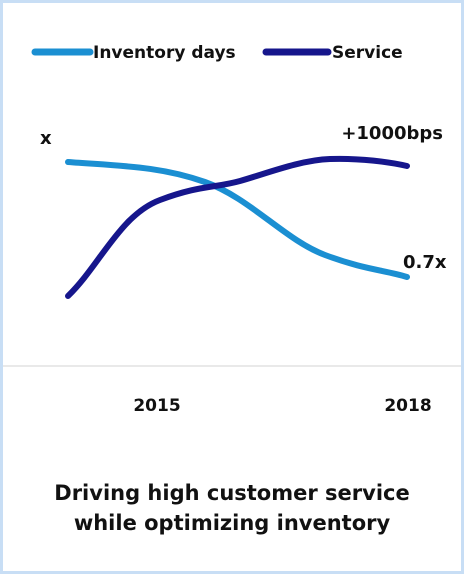 The image size is (464, 574). I want to click on caption: Driving high customer service, so click(231, 493).